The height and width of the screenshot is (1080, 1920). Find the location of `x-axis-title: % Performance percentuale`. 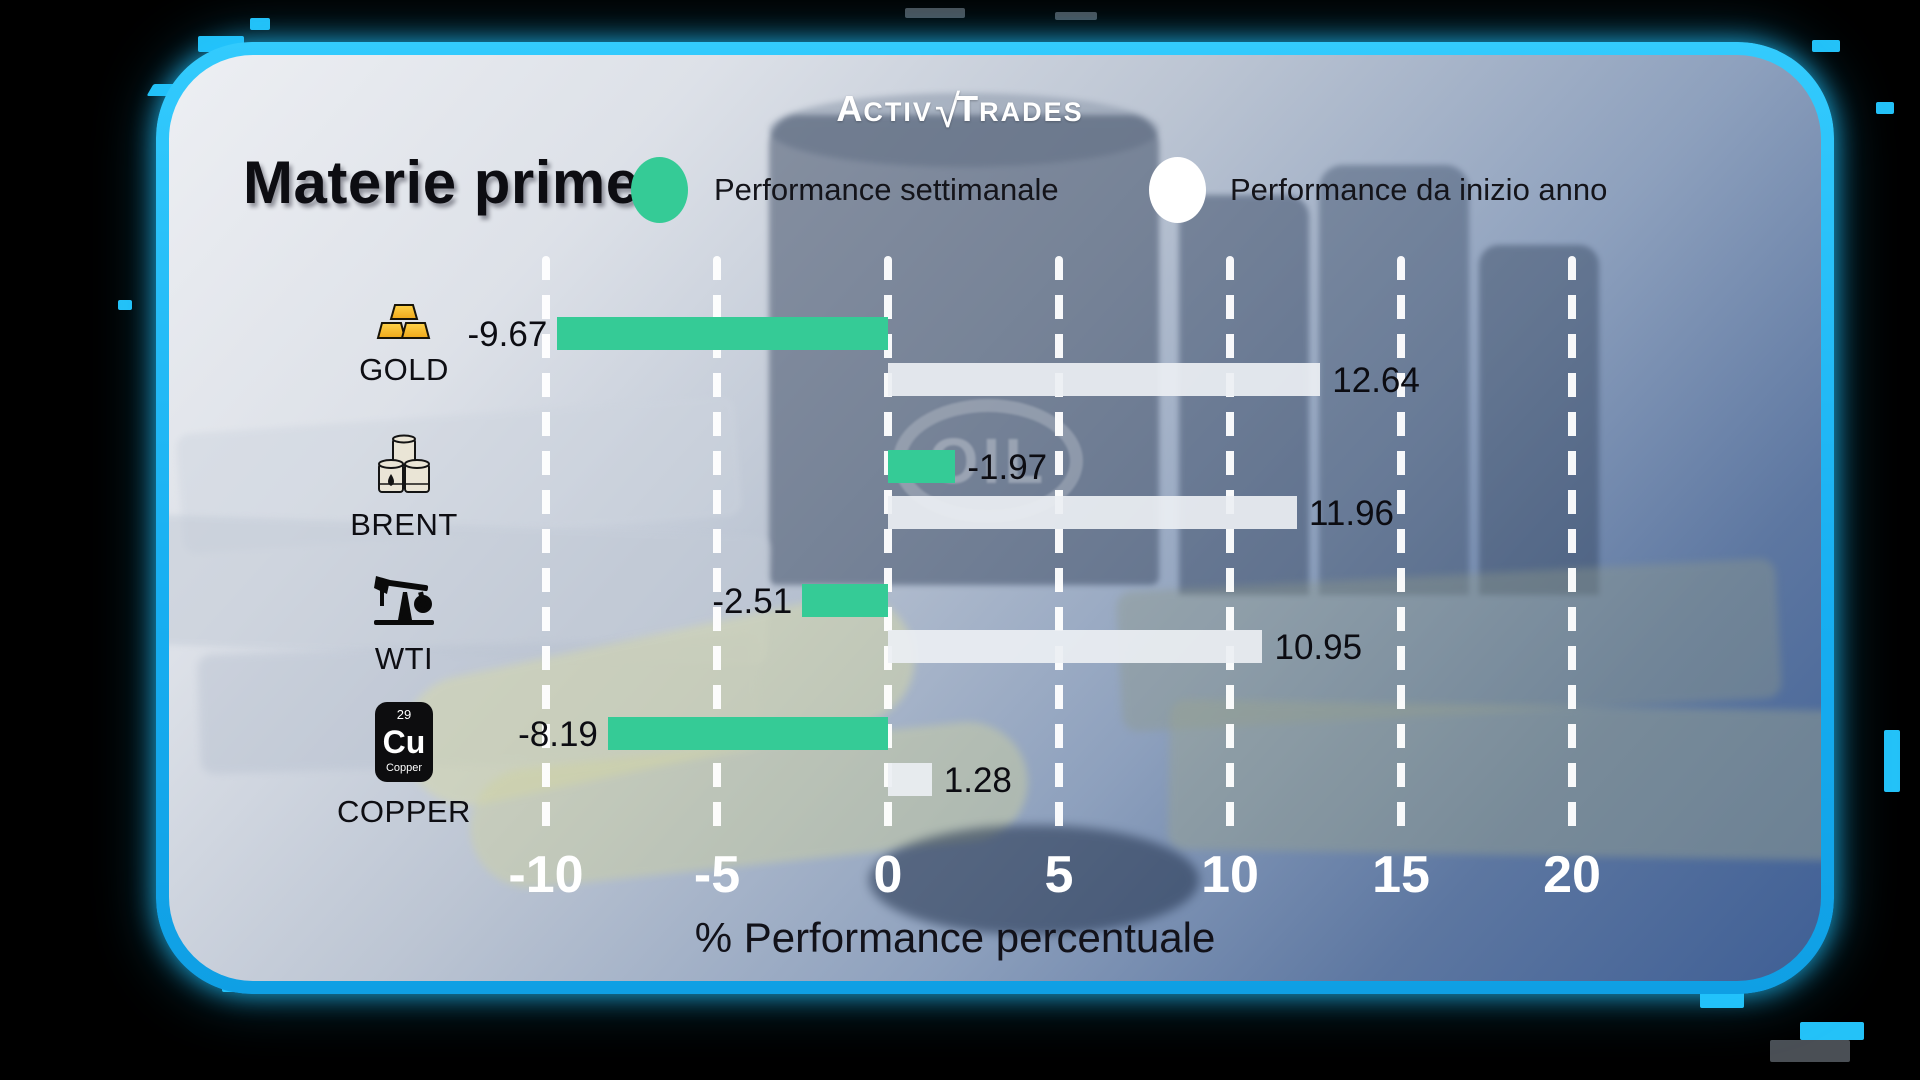

x-axis-title: % Performance percentuale is located at coordinates (955, 937).